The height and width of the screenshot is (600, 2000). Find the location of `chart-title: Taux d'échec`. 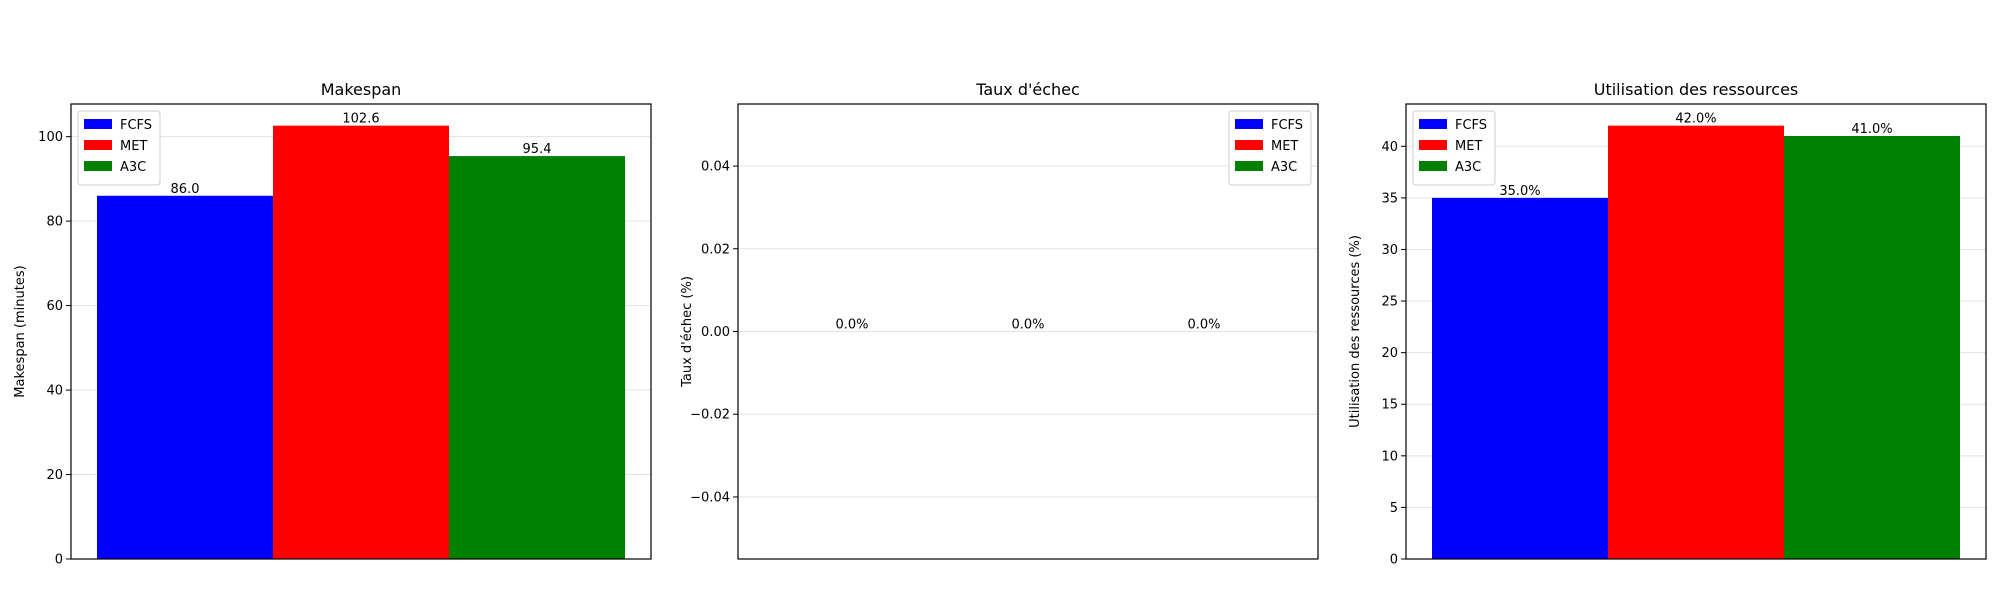

chart-title: Taux d'échec is located at coordinates (1027, 89).